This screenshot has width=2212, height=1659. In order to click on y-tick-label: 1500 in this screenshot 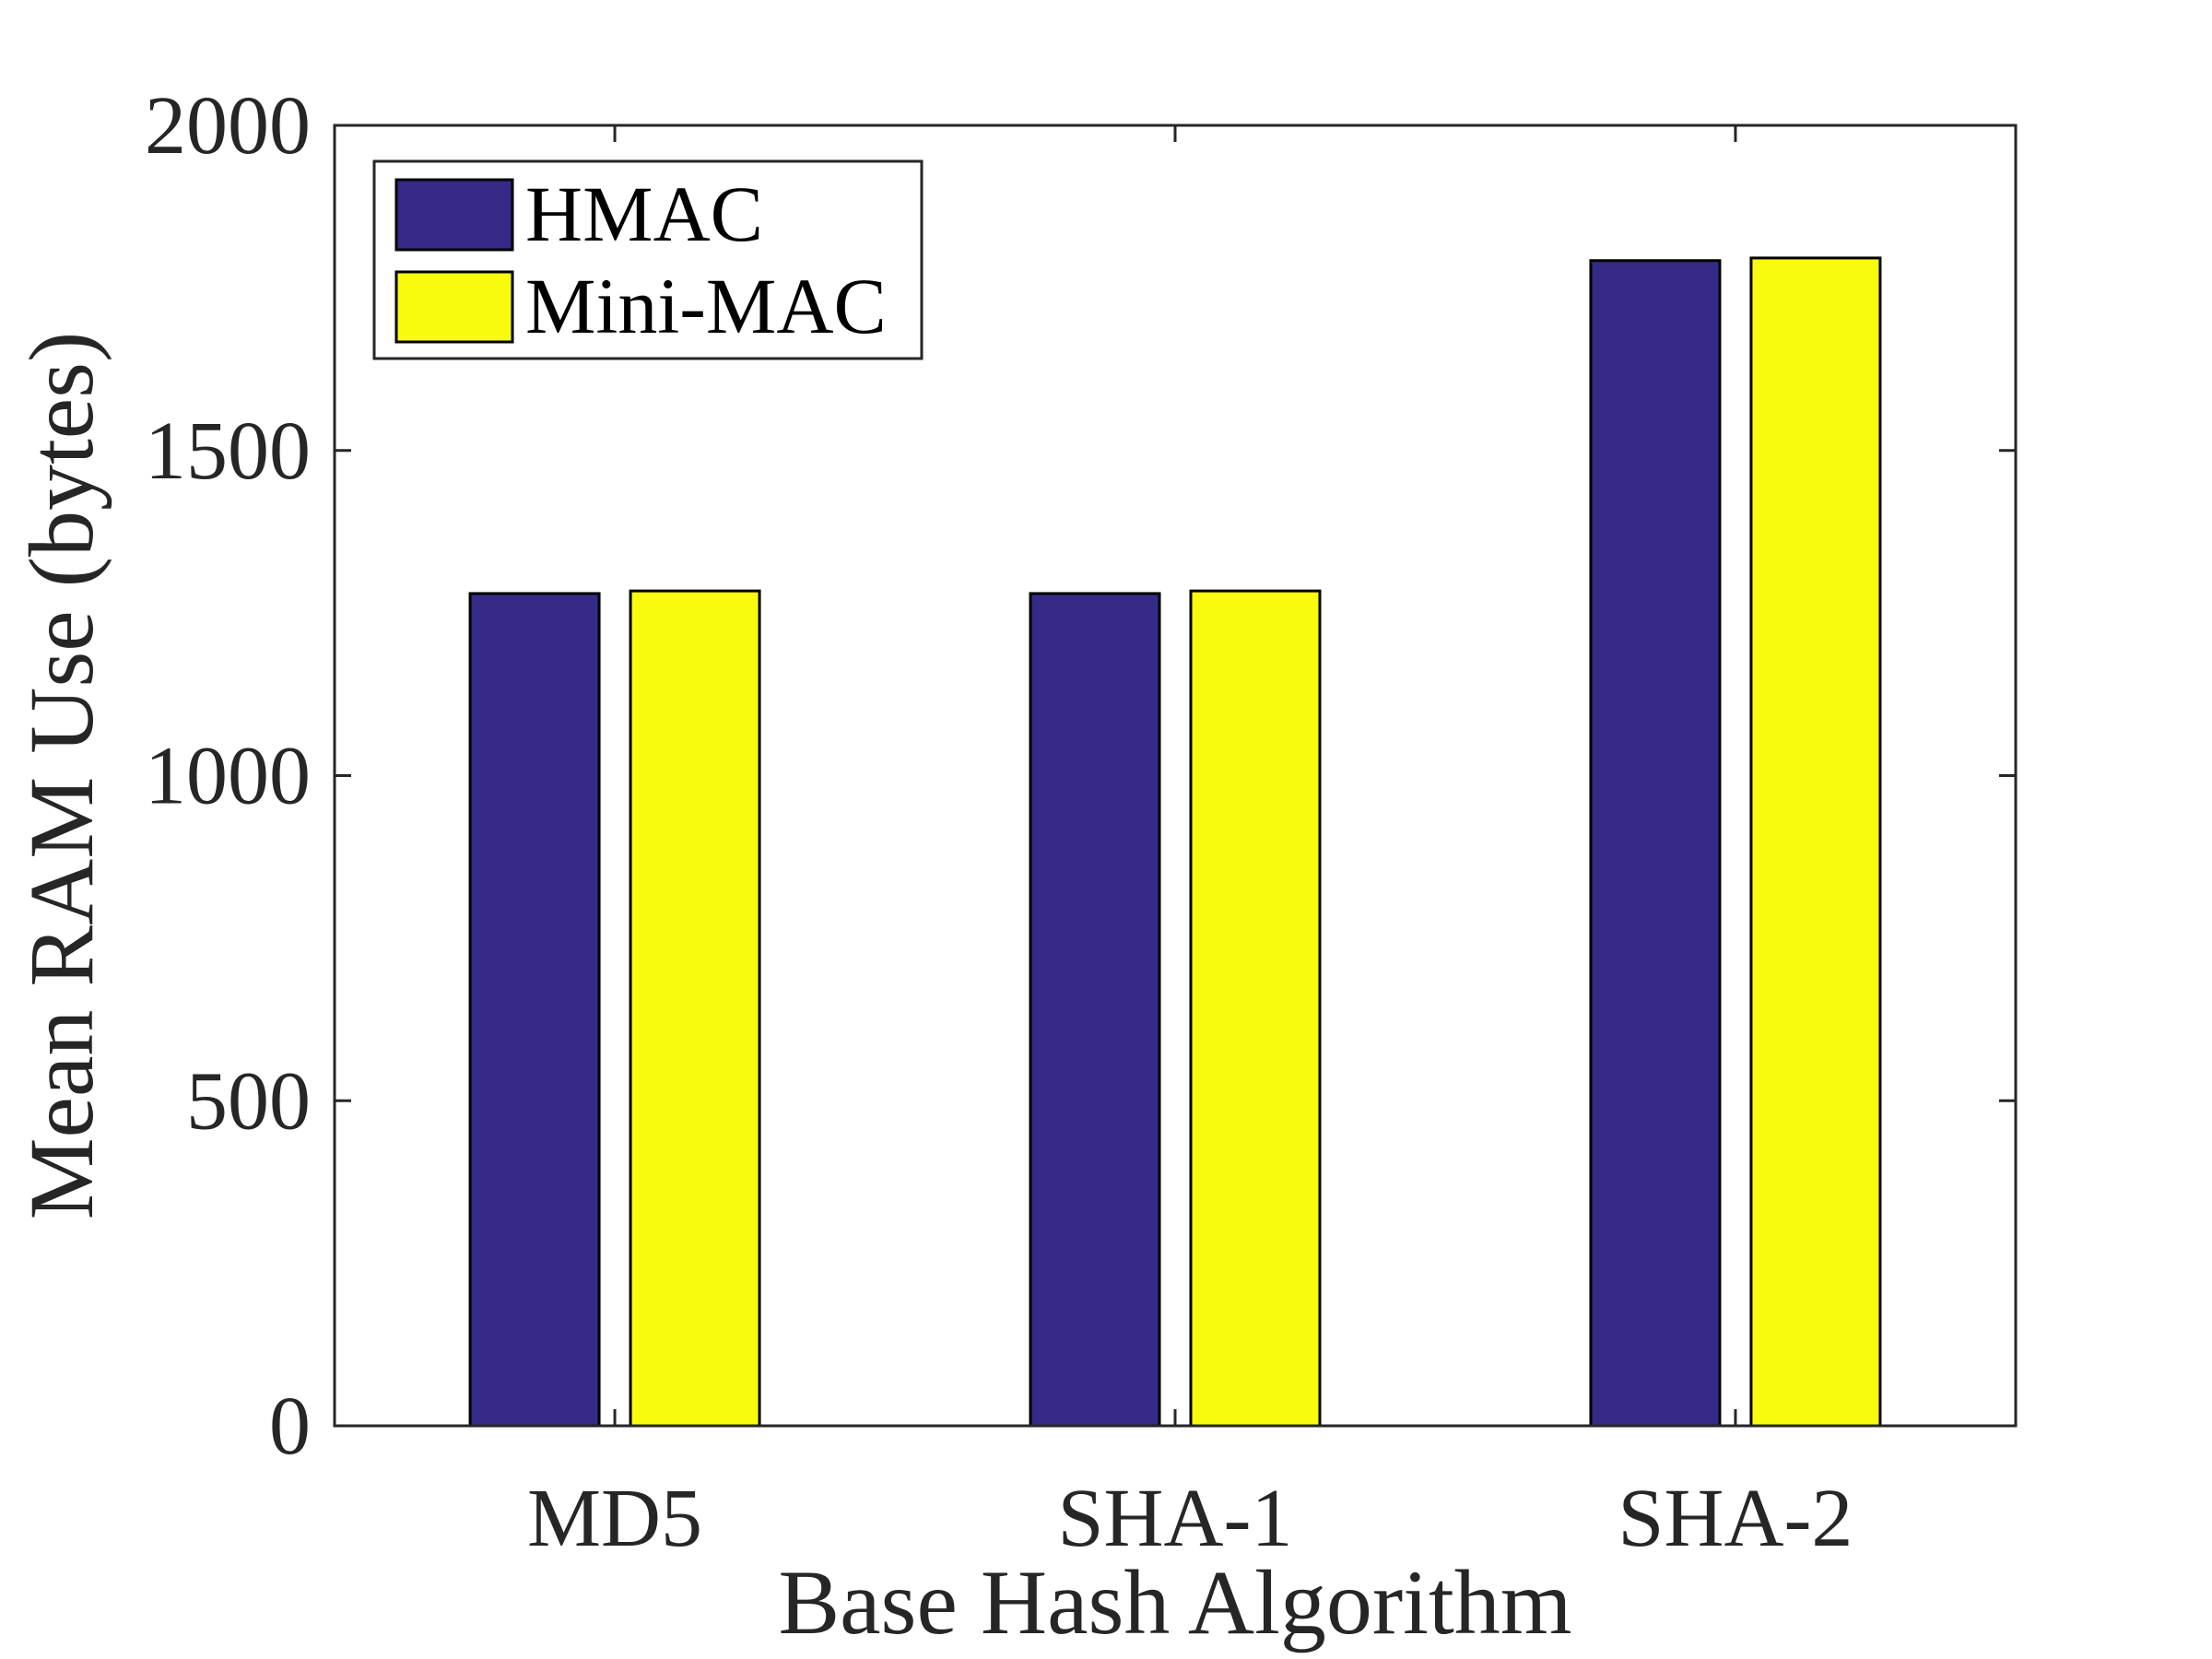, I will do `click(228, 451)`.